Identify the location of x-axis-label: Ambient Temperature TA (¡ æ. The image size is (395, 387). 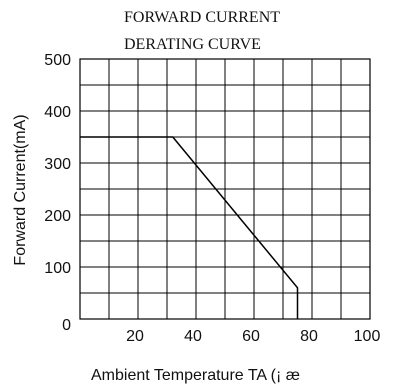
(195, 375).